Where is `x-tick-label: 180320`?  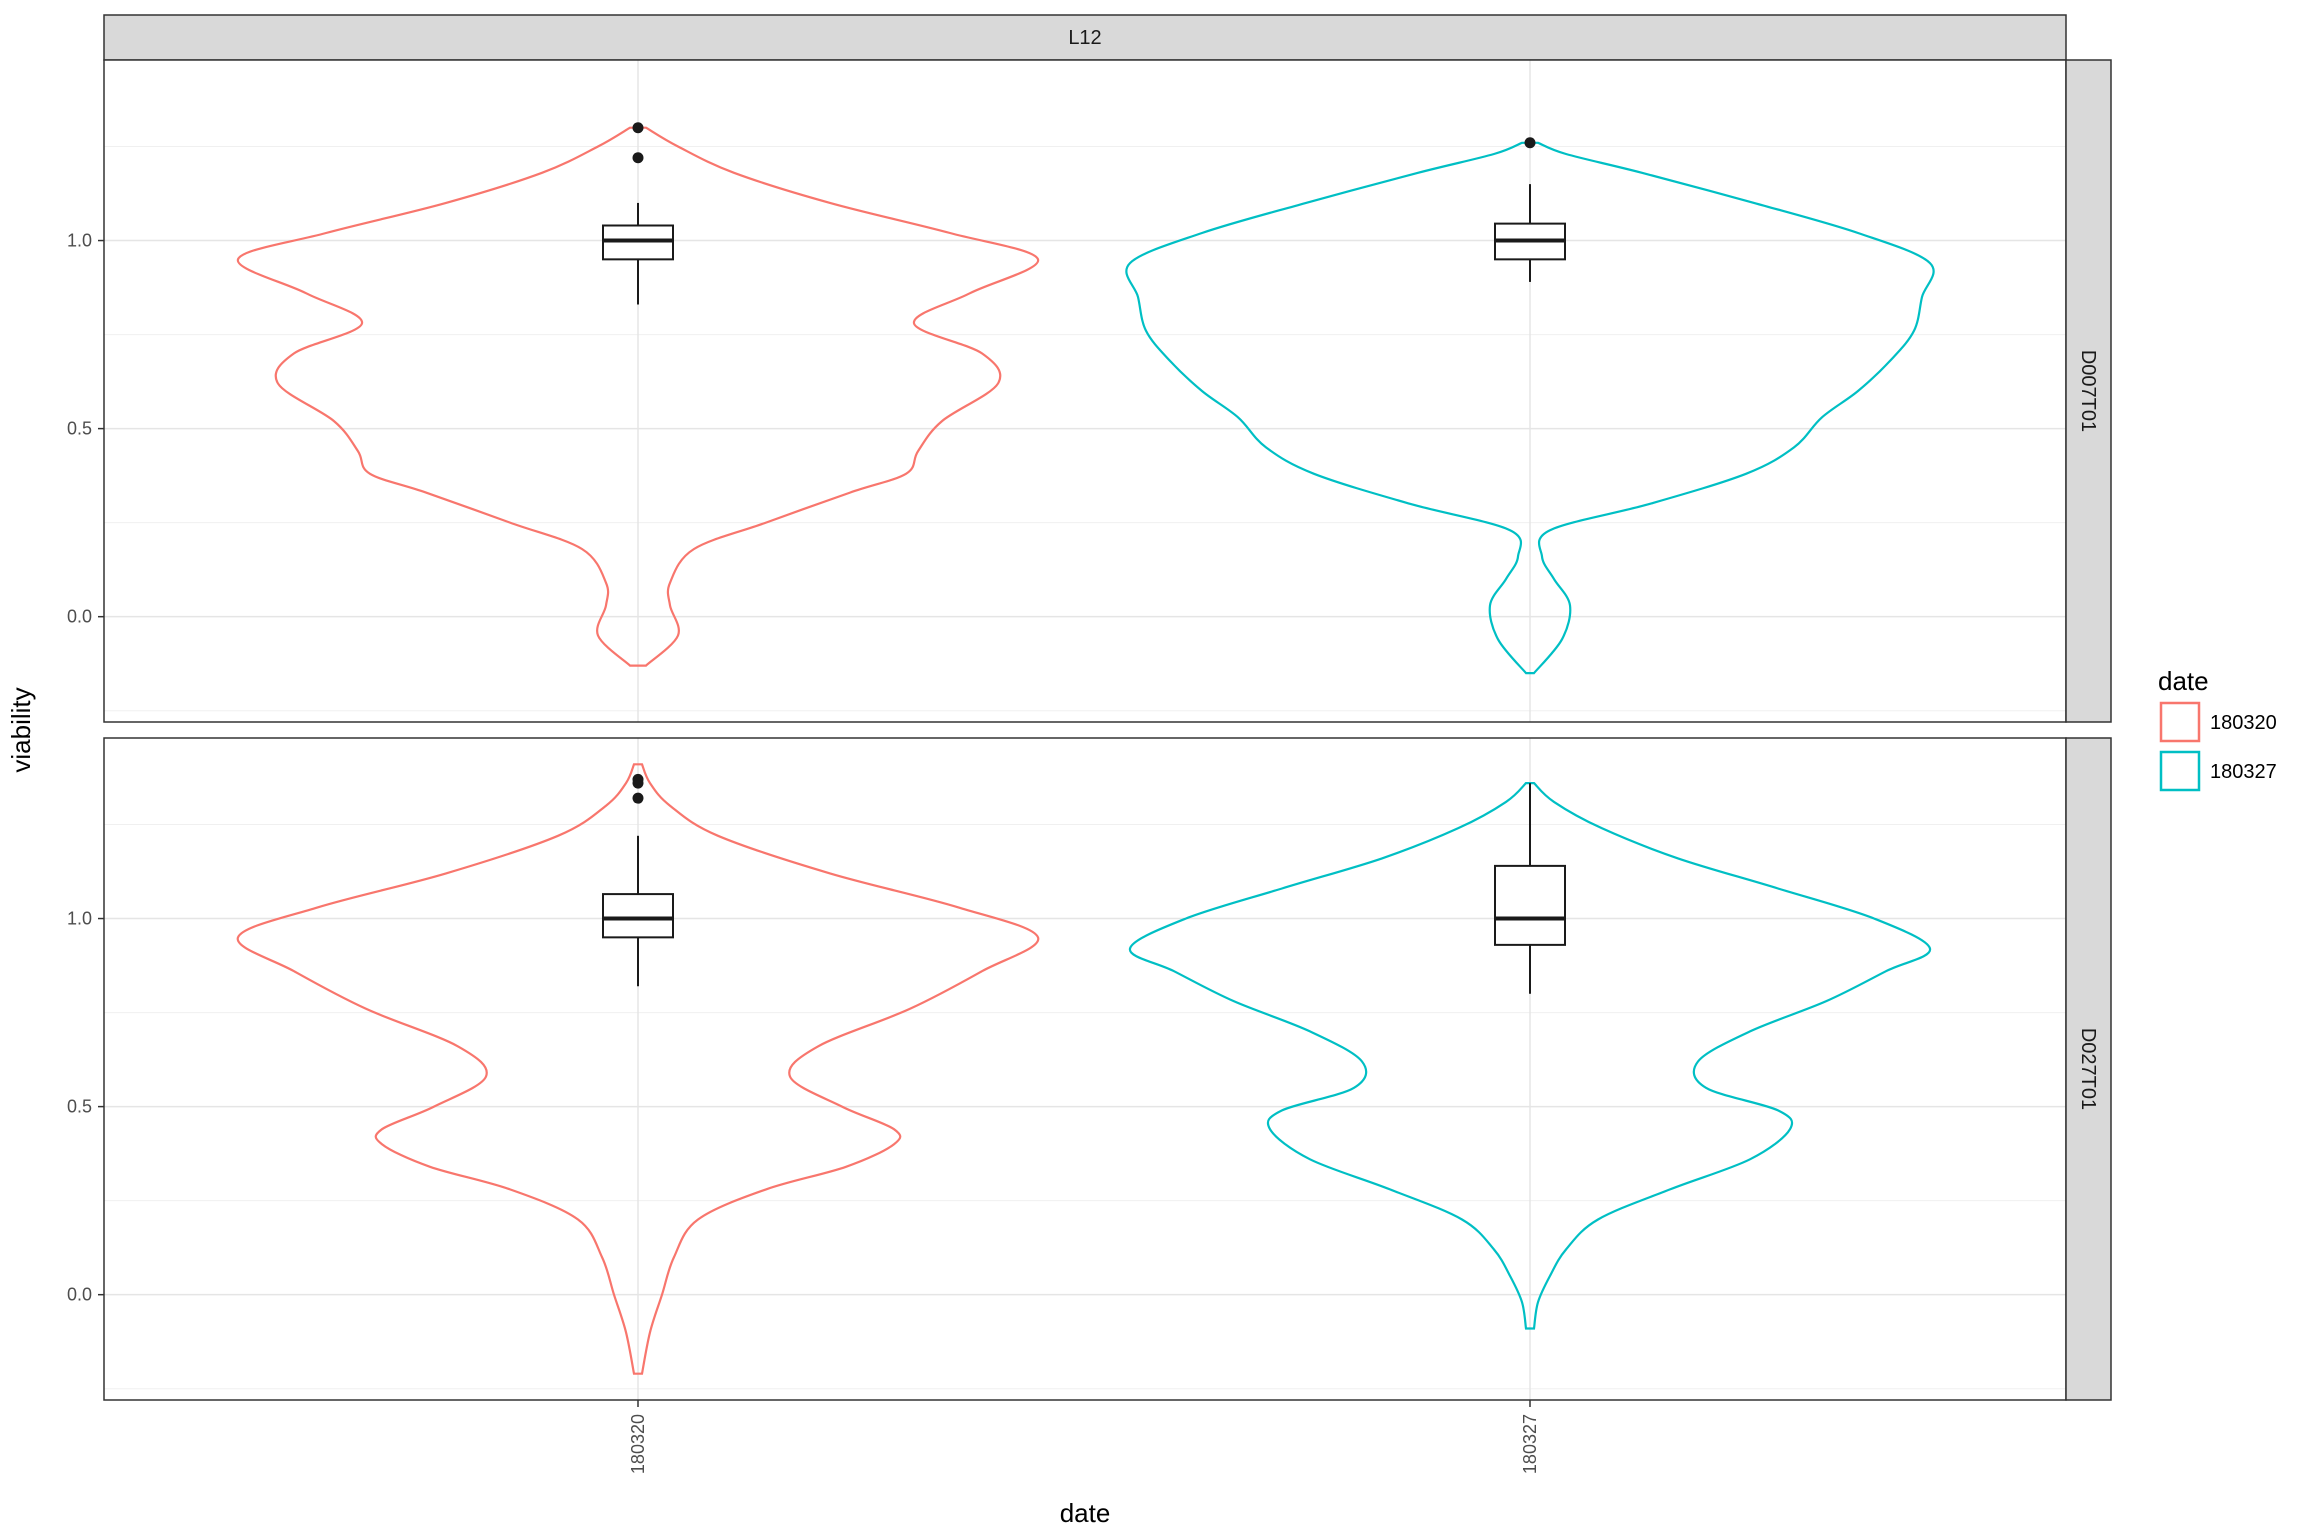
x-tick-label: 180320 is located at coordinates (638, 1444).